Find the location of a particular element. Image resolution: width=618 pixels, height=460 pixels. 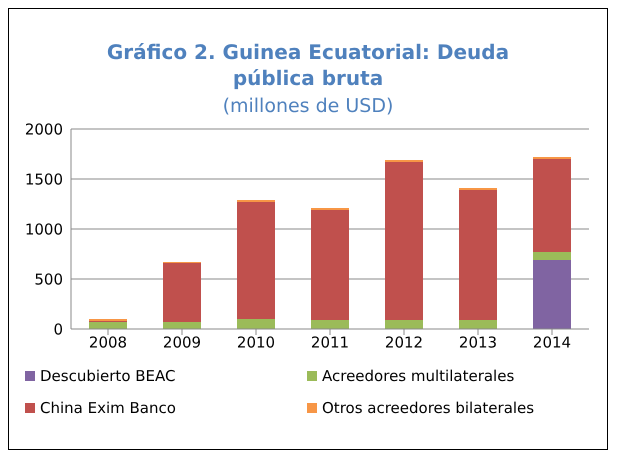

x-tick-label: 2014 is located at coordinates (552, 343).